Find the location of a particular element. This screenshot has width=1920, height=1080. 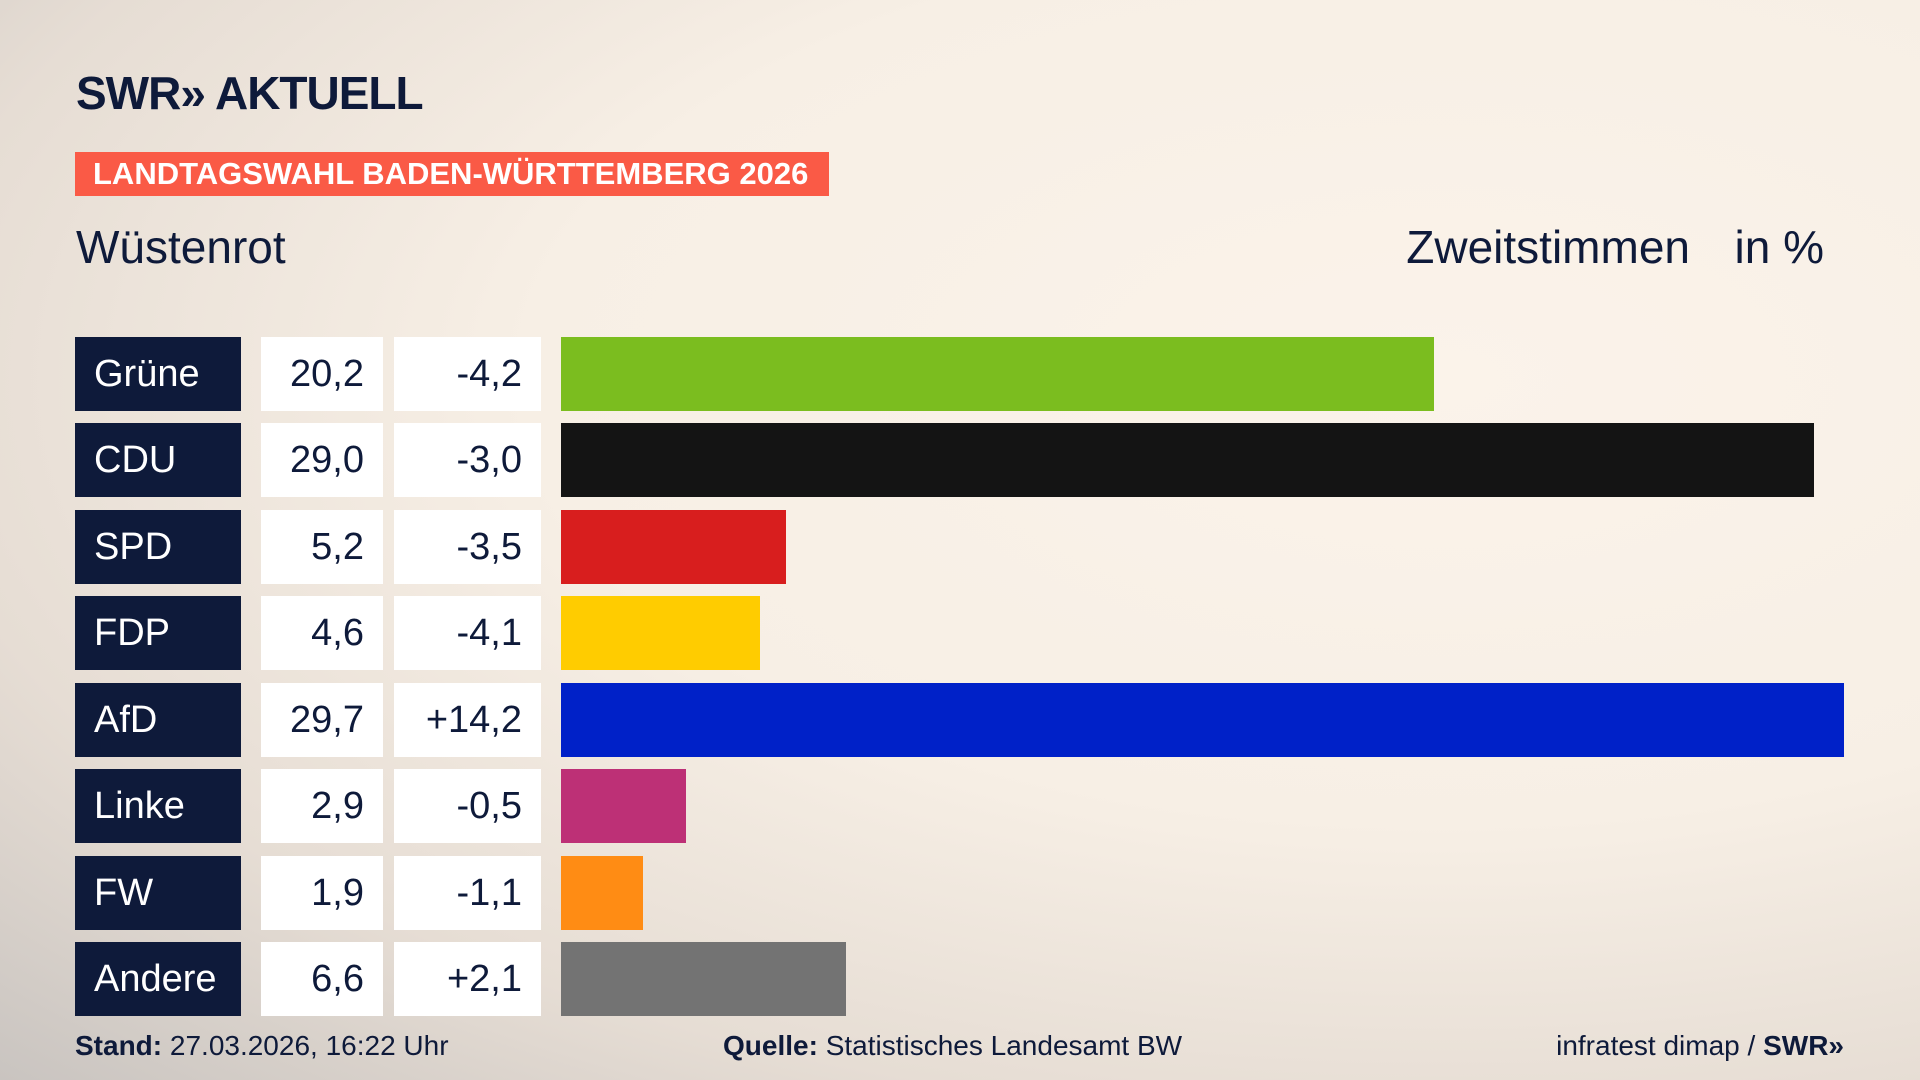

category-label: SPD is located at coordinates (158, 546).